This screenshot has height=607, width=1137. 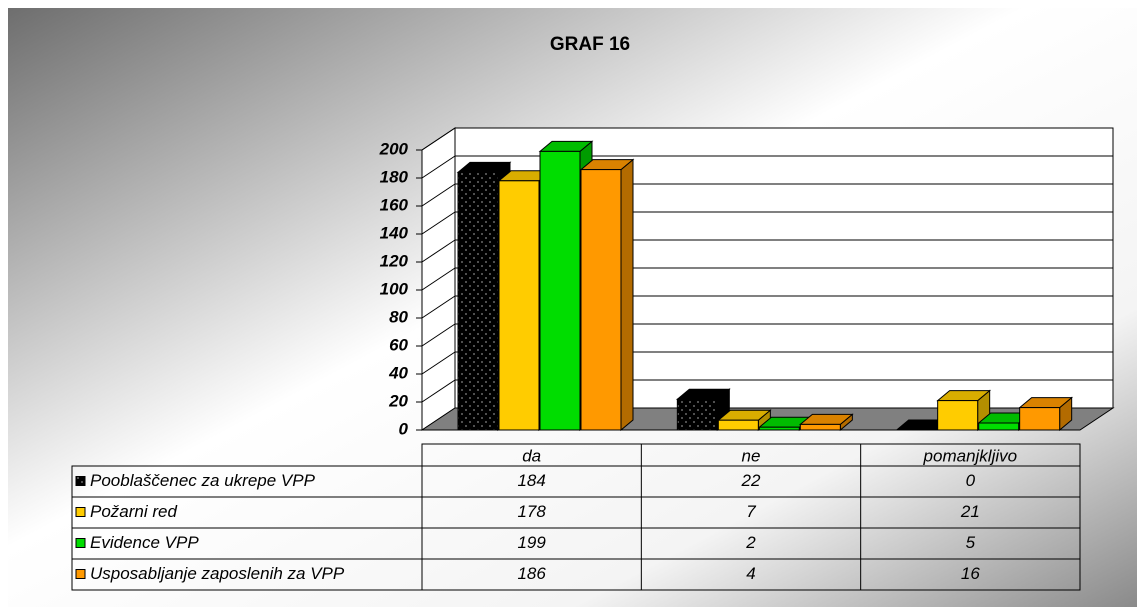 I want to click on legend-label: Požarni red, so click(x=133, y=511).